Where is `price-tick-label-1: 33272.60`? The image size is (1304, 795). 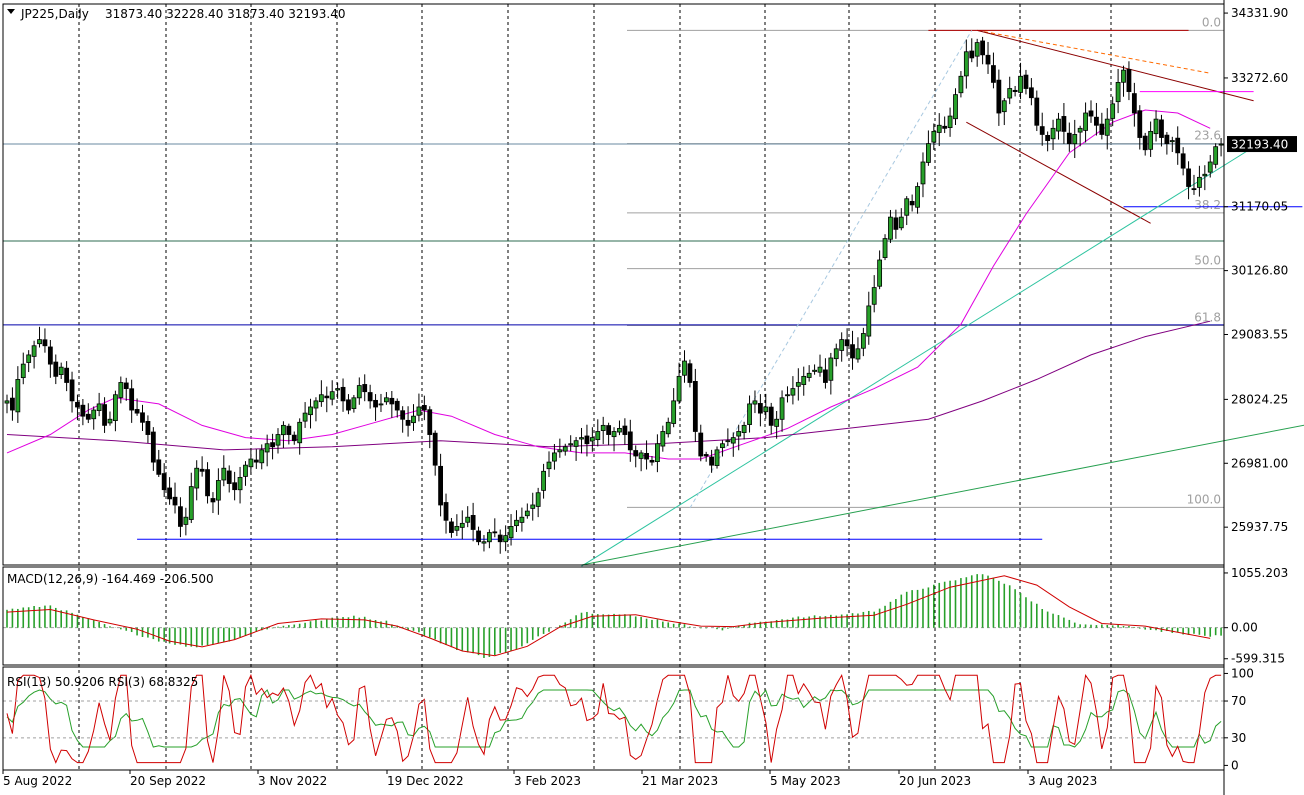
price-tick-label-1: 33272.60 is located at coordinates (1259, 78).